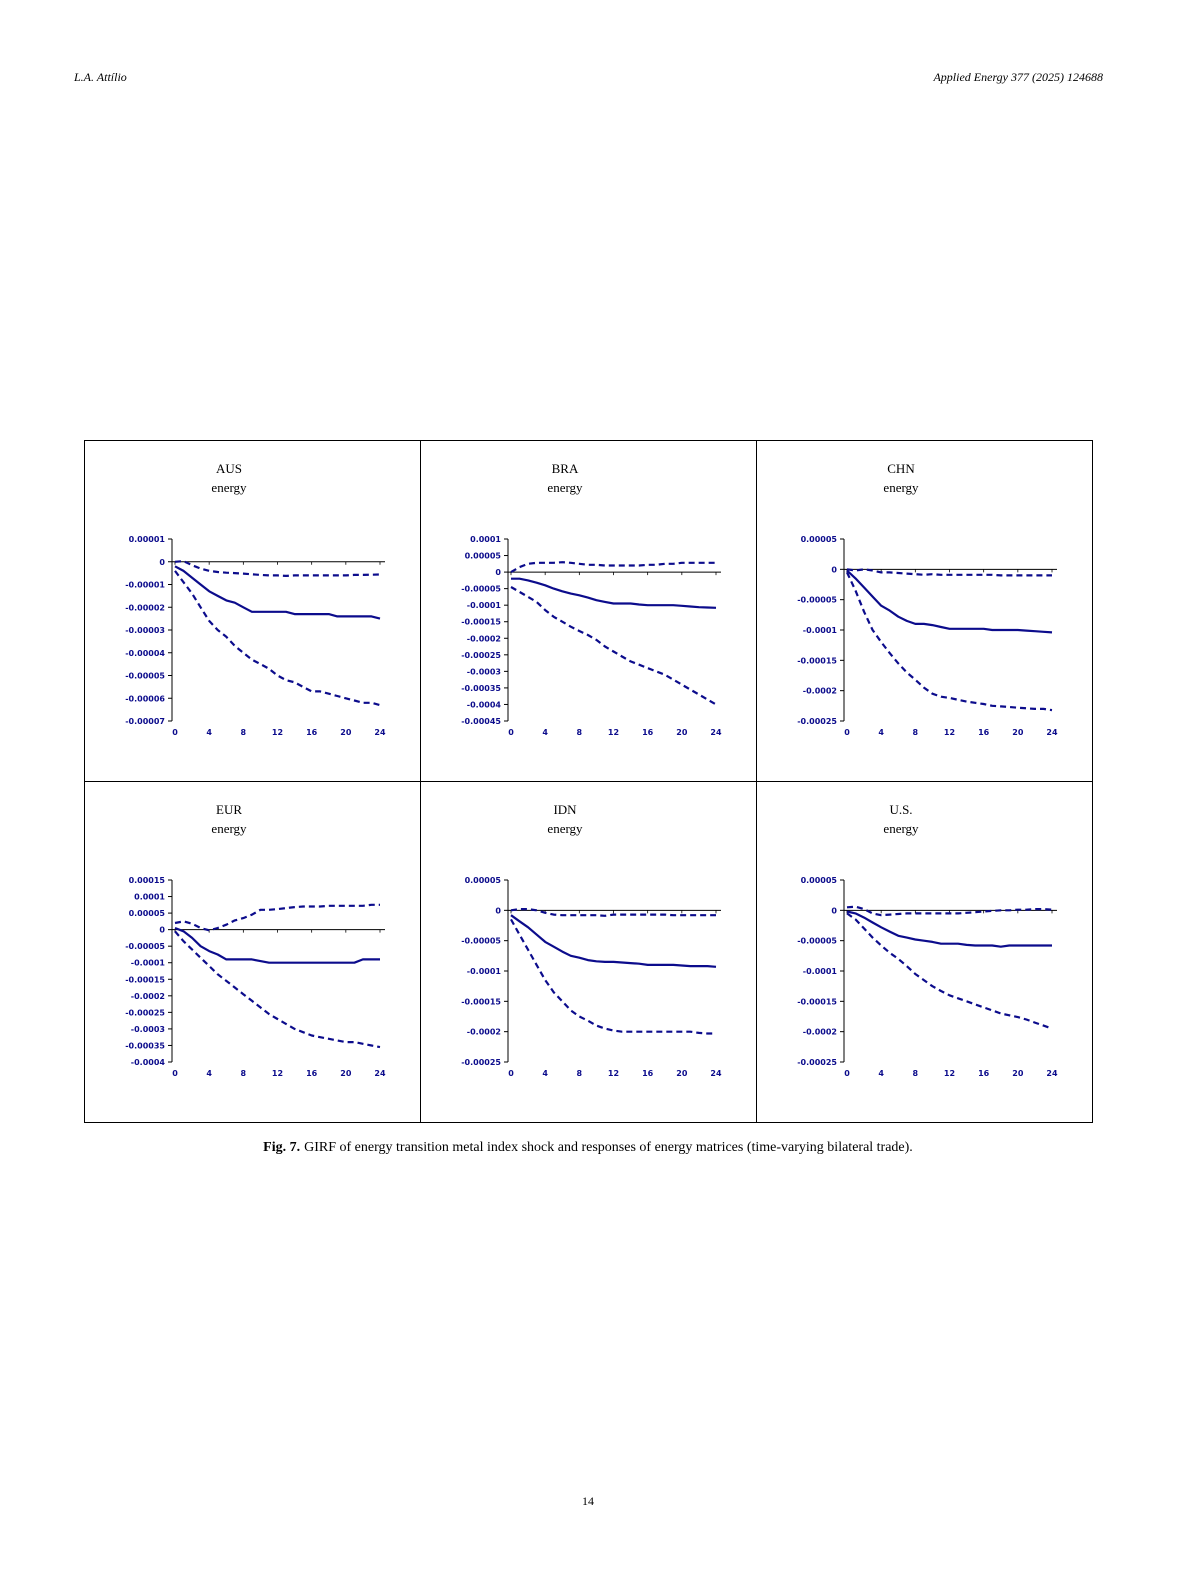  Describe the element at coordinates (147, 880) in the screenshot. I see `y-tick-label: 0.00015` at that location.